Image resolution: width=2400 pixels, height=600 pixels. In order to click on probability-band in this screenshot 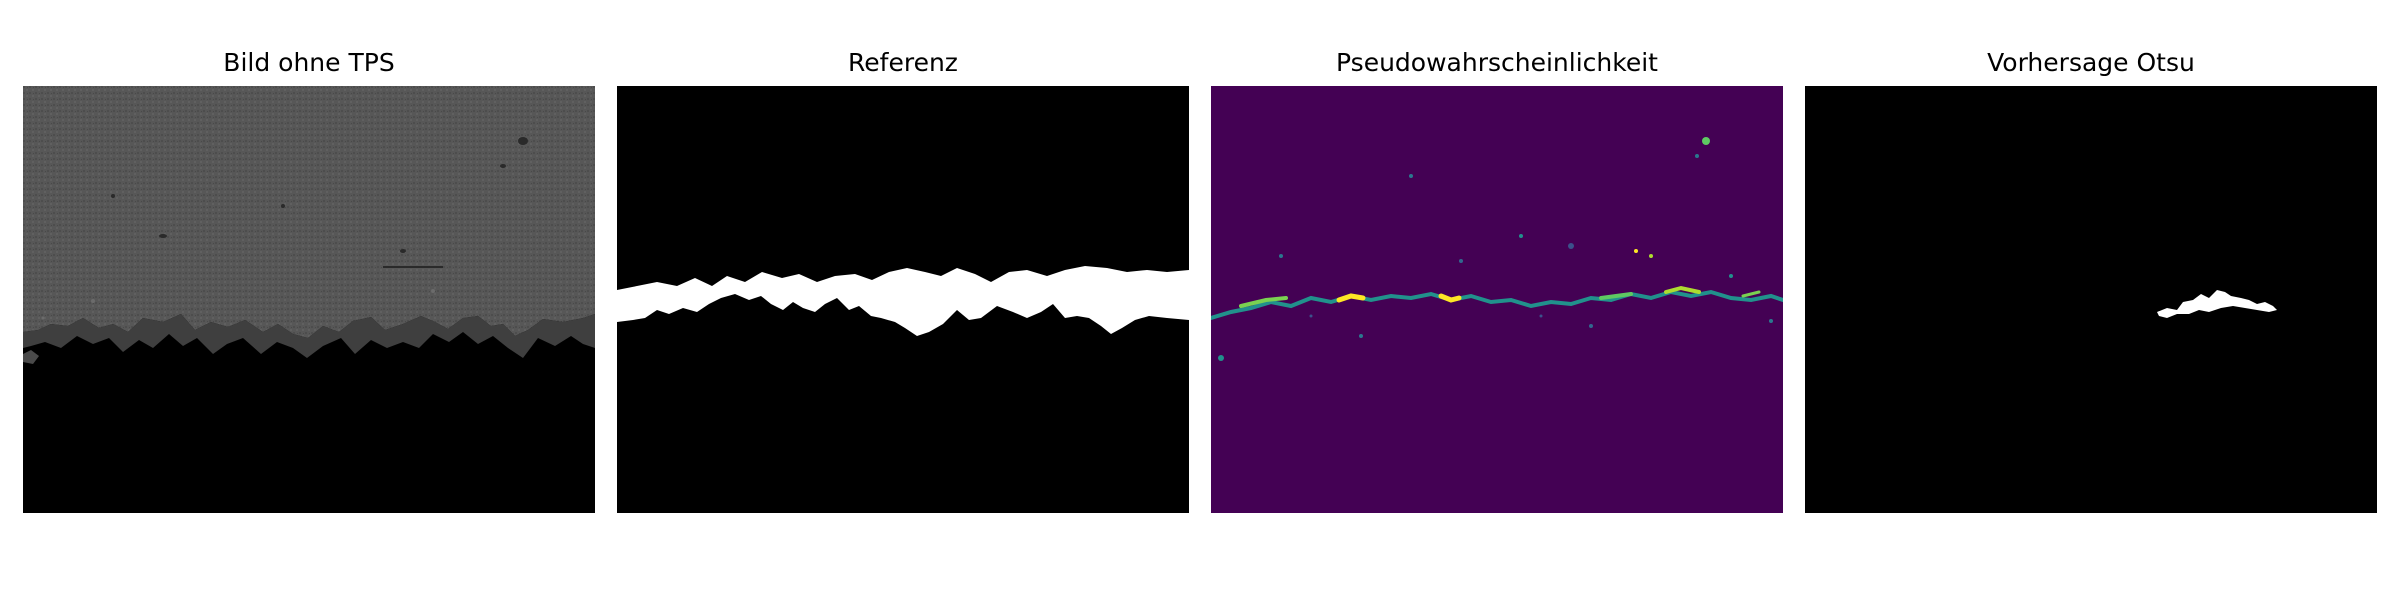, I will do `click(1497, 302)`.